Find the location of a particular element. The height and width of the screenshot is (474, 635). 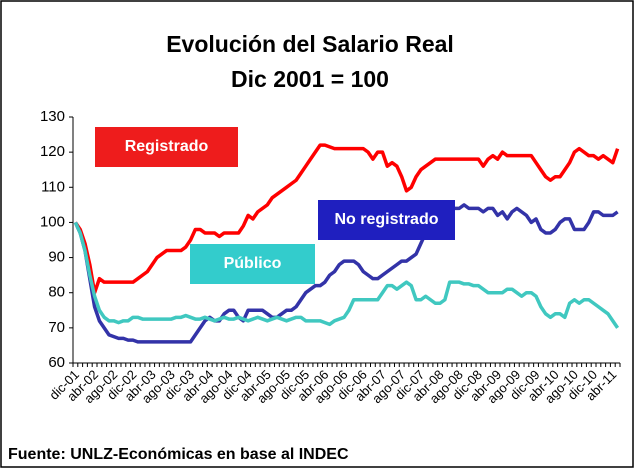

legend-label: No registrado is located at coordinates (386, 219).